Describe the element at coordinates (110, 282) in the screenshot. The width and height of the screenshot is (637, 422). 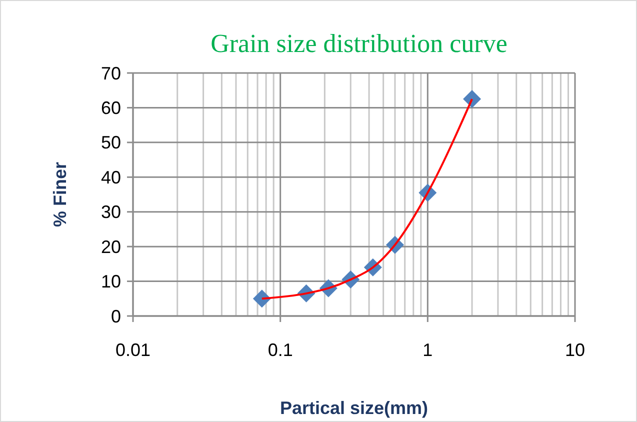
I see `y-tick-label: 10` at that location.